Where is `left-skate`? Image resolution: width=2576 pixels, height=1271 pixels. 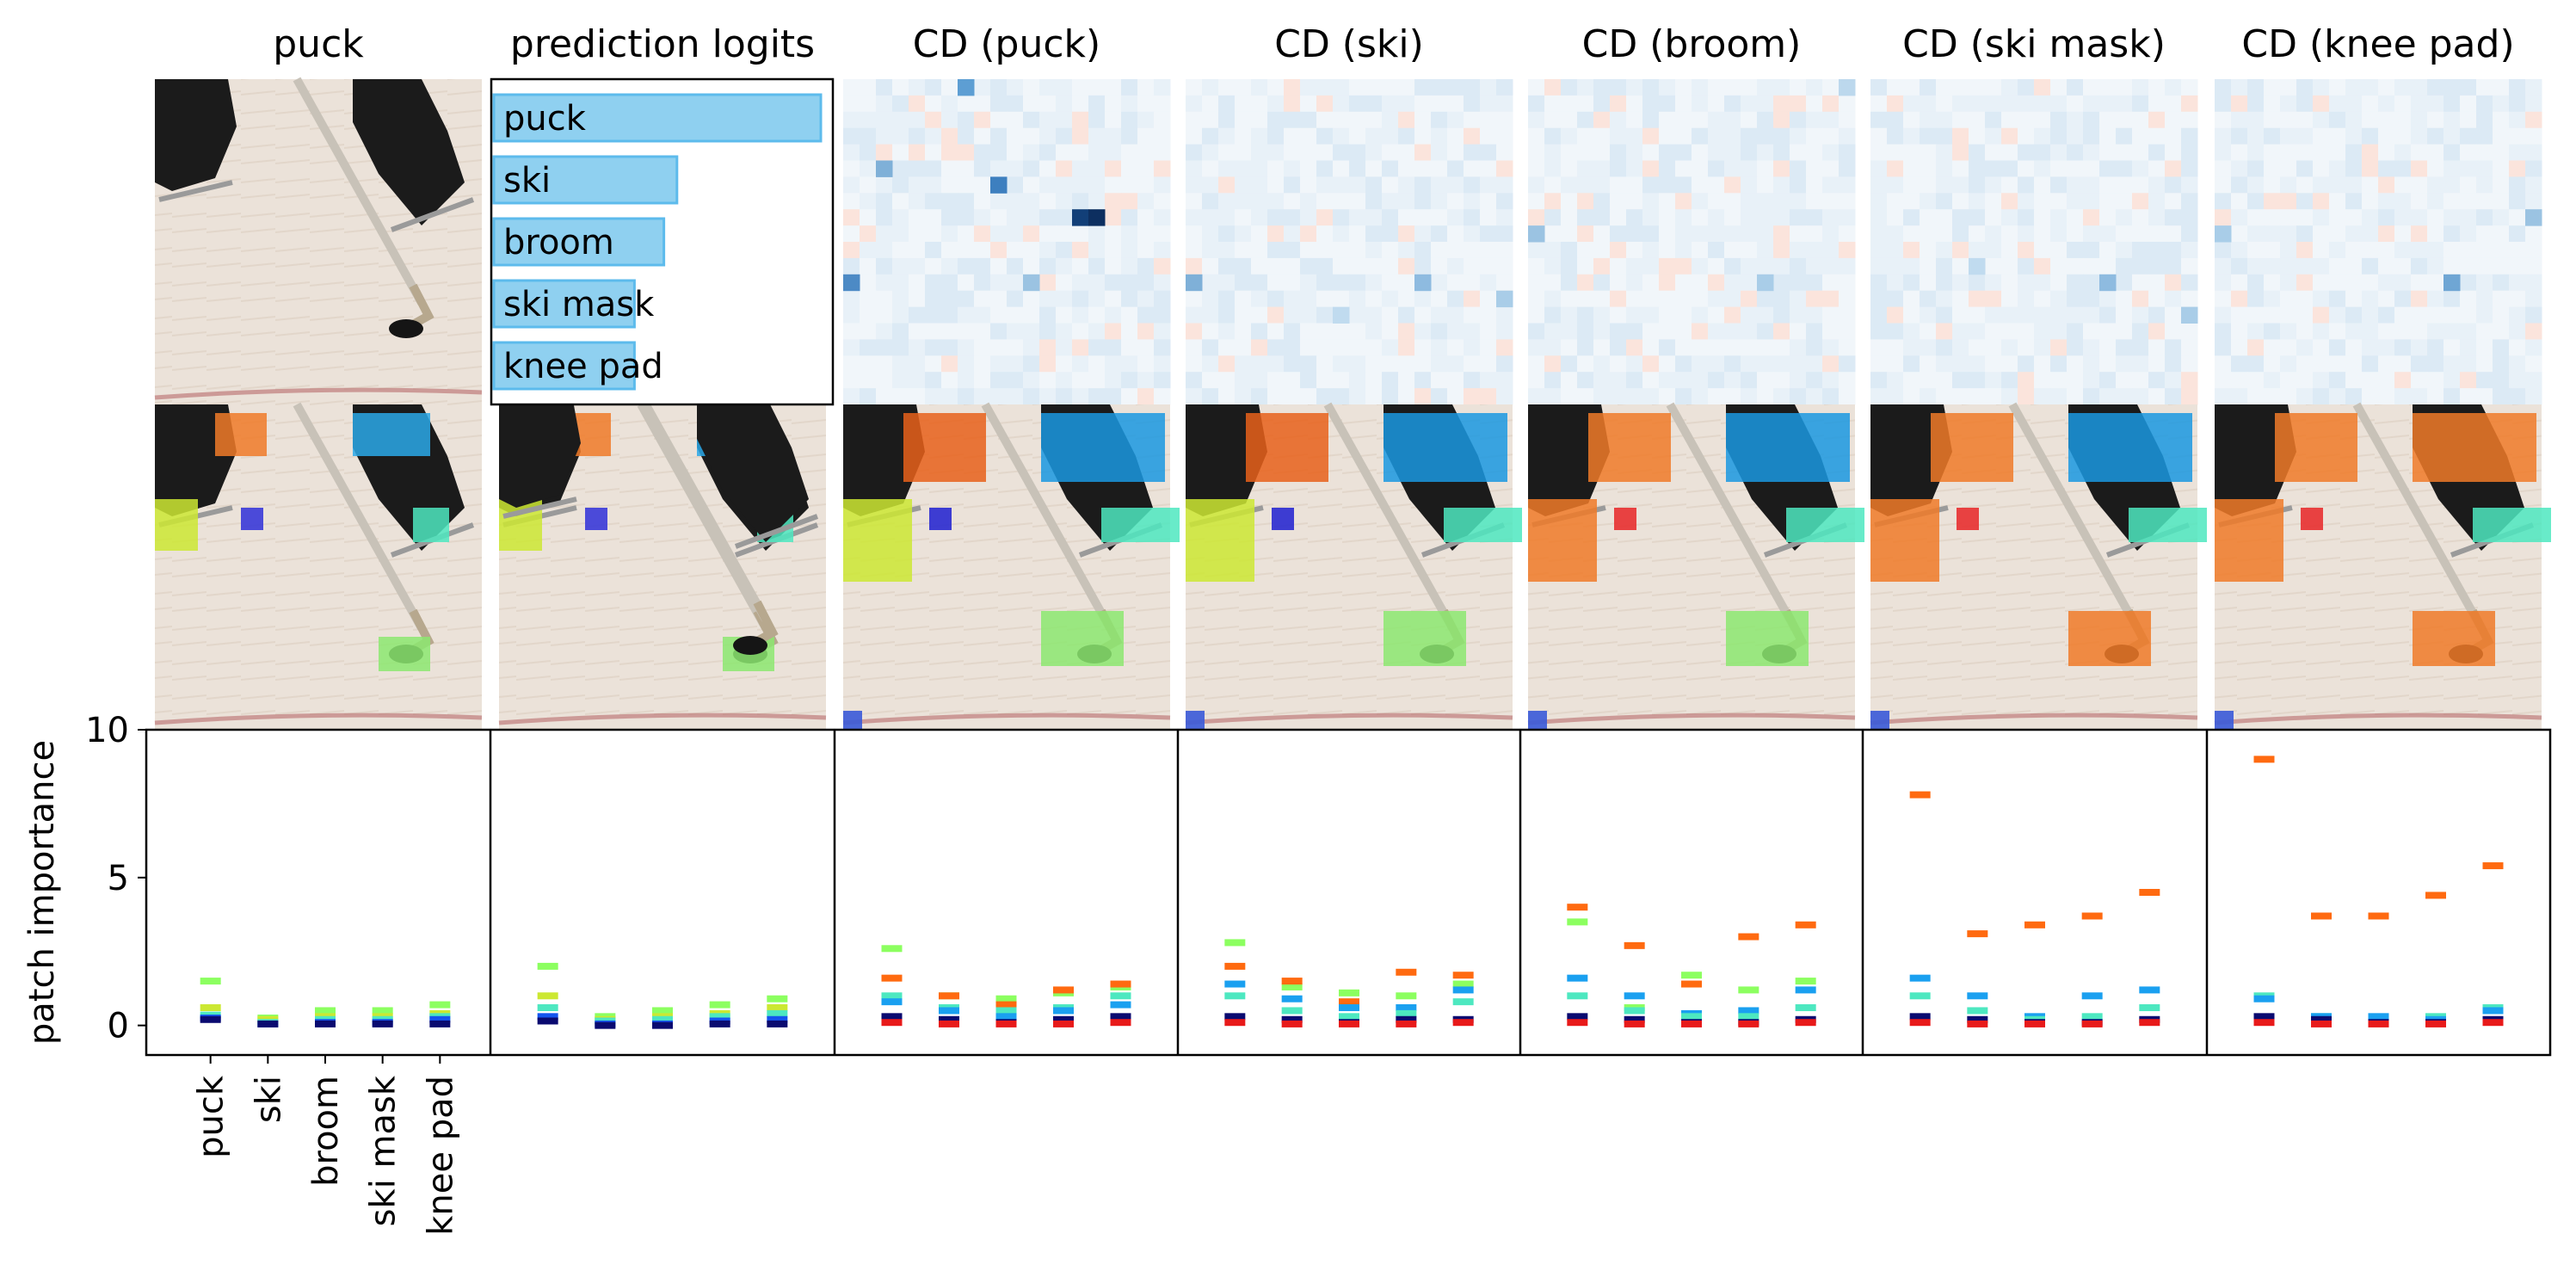
left-skate is located at coordinates (540, 452).